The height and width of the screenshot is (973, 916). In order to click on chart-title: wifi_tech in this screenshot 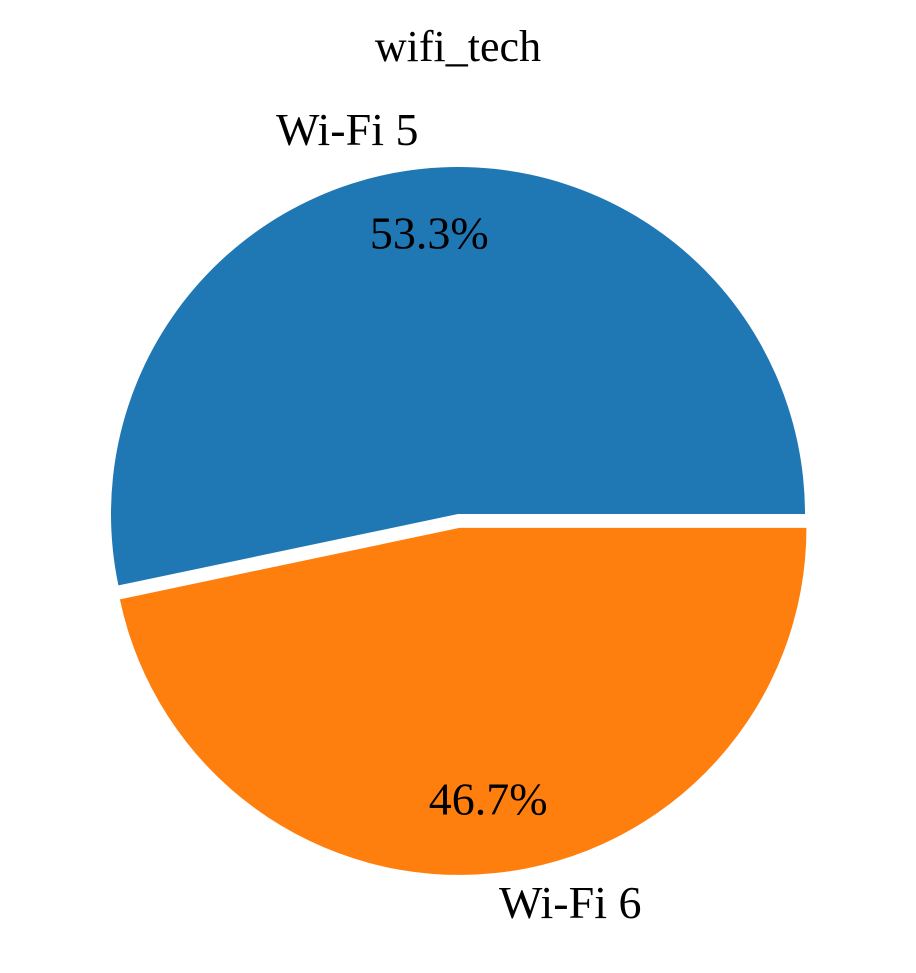, I will do `click(458, 46)`.